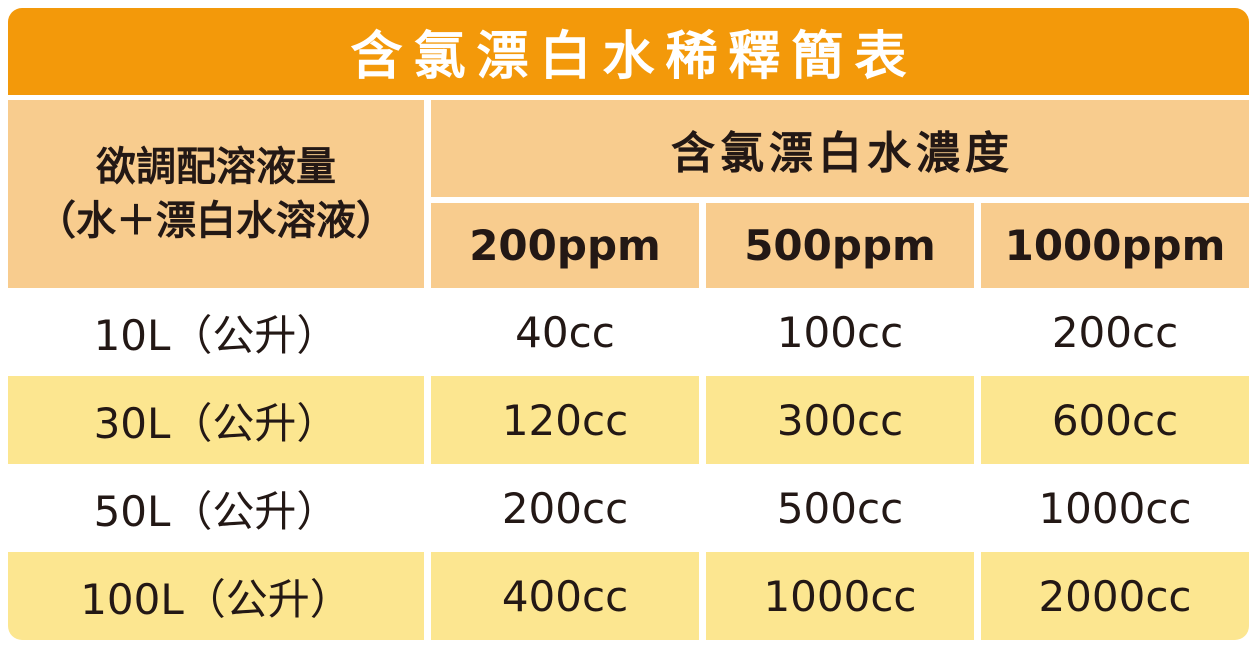  I want to click on row-label-50l: 50L（公升）, so click(216, 511).